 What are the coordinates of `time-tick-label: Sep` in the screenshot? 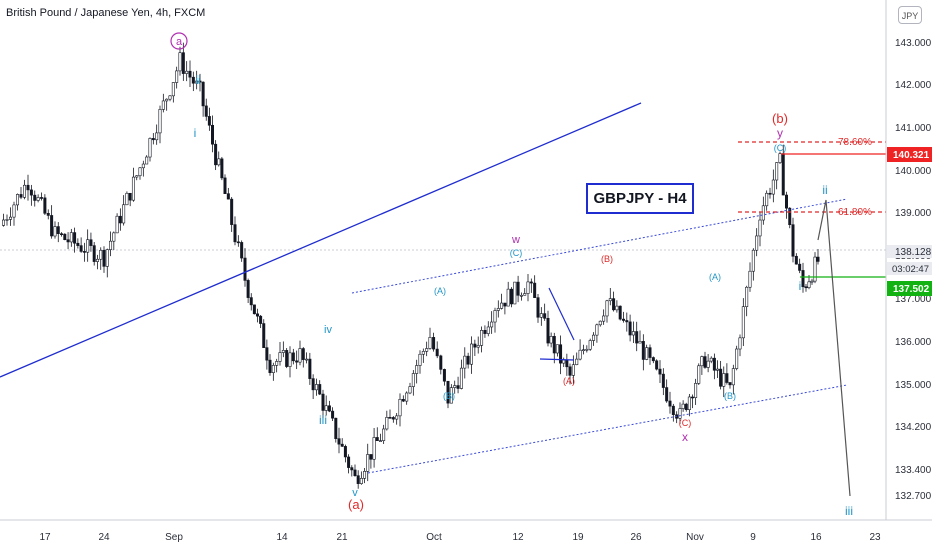 It's located at (174, 537).